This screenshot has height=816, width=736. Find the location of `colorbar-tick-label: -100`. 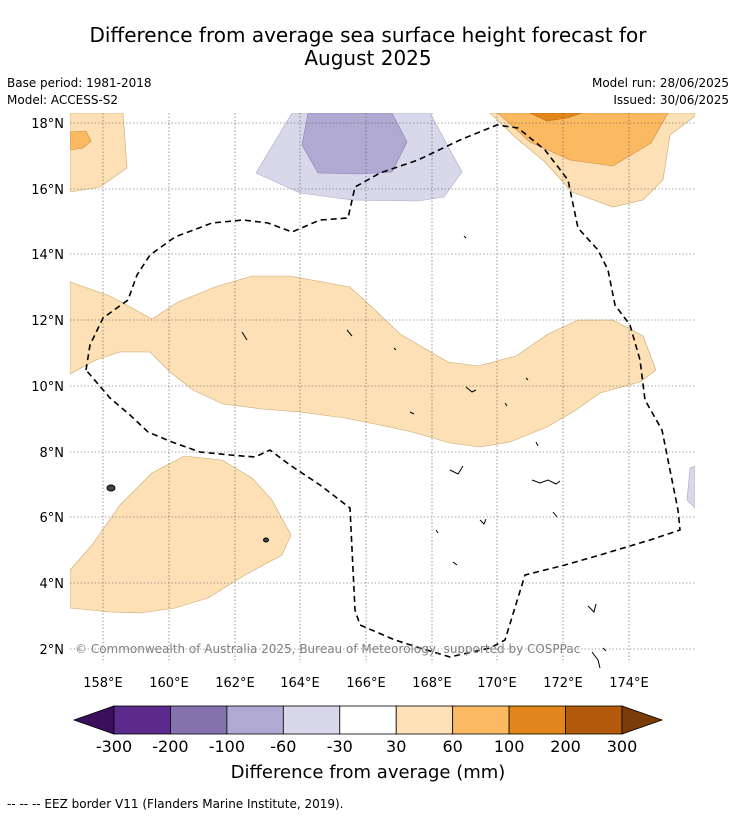

colorbar-tick-label: -100 is located at coordinates (227, 746).